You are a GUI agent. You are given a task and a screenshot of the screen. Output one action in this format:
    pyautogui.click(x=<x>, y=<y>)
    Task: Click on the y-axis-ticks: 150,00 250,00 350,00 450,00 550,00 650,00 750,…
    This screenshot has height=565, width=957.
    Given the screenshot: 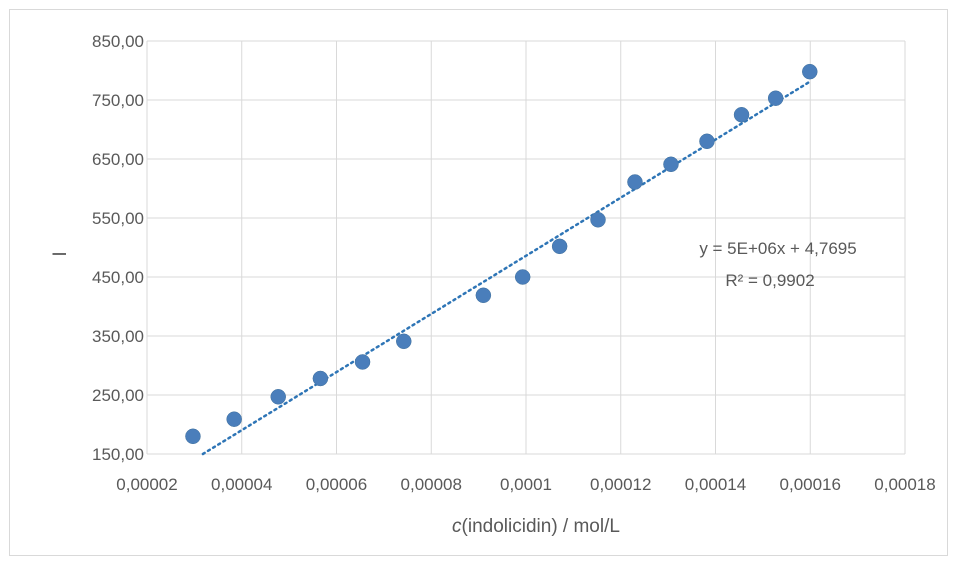 What is the action you would take?
    pyautogui.click(x=118, y=248)
    